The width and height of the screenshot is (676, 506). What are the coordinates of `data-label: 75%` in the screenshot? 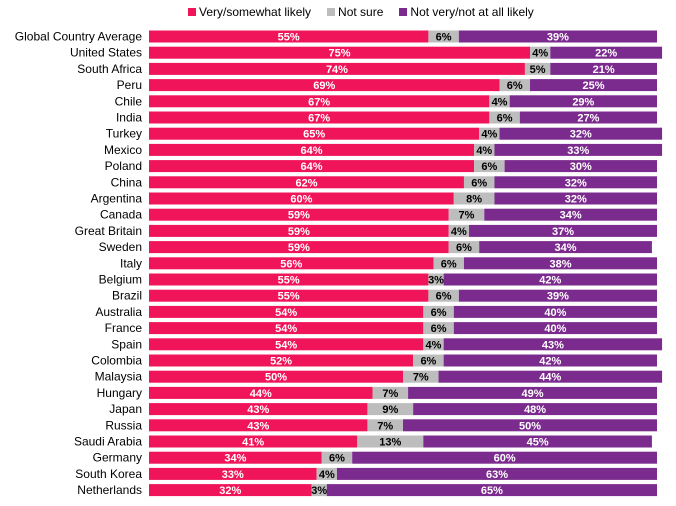 It's located at (339, 54).